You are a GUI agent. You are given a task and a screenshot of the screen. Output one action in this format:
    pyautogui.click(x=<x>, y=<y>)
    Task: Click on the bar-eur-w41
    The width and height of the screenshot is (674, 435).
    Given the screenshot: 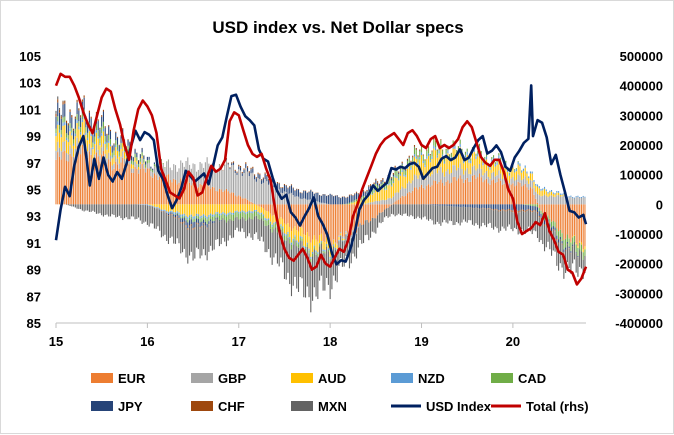 What is the action you would take?
    pyautogui.click(x=128, y=183)
    